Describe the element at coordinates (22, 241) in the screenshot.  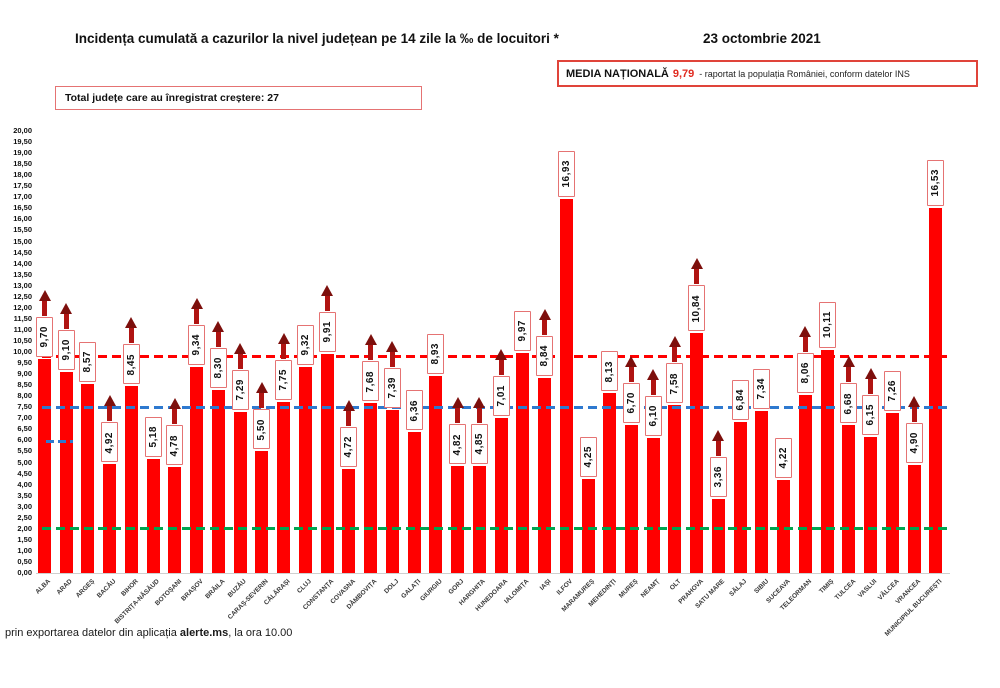
I see `y-axis-tick-label: 15,00` at that location.